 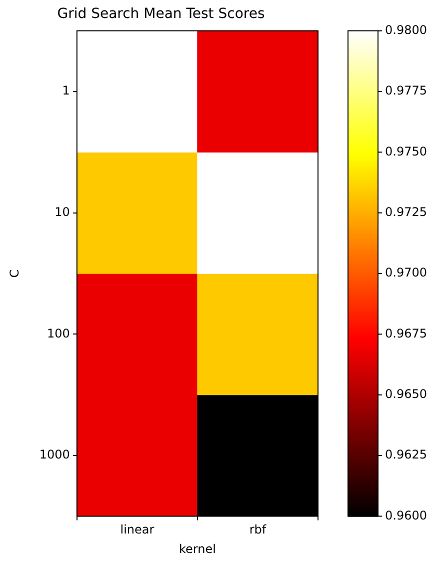 I want to click on y-axis-title: C, so click(x=14, y=273).